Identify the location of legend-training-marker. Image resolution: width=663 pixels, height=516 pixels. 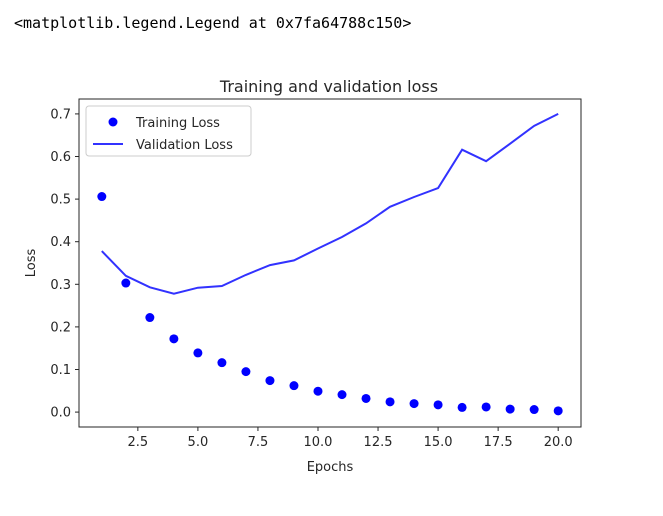
(113, 122).